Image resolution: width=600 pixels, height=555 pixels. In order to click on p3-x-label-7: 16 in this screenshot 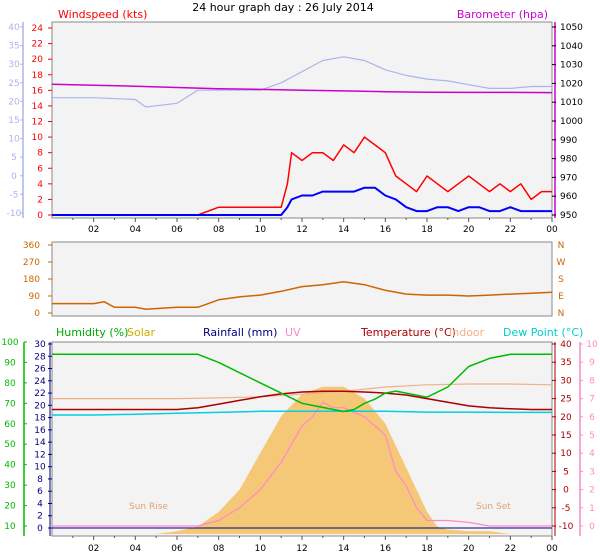, I will do `click(386, 549)`.